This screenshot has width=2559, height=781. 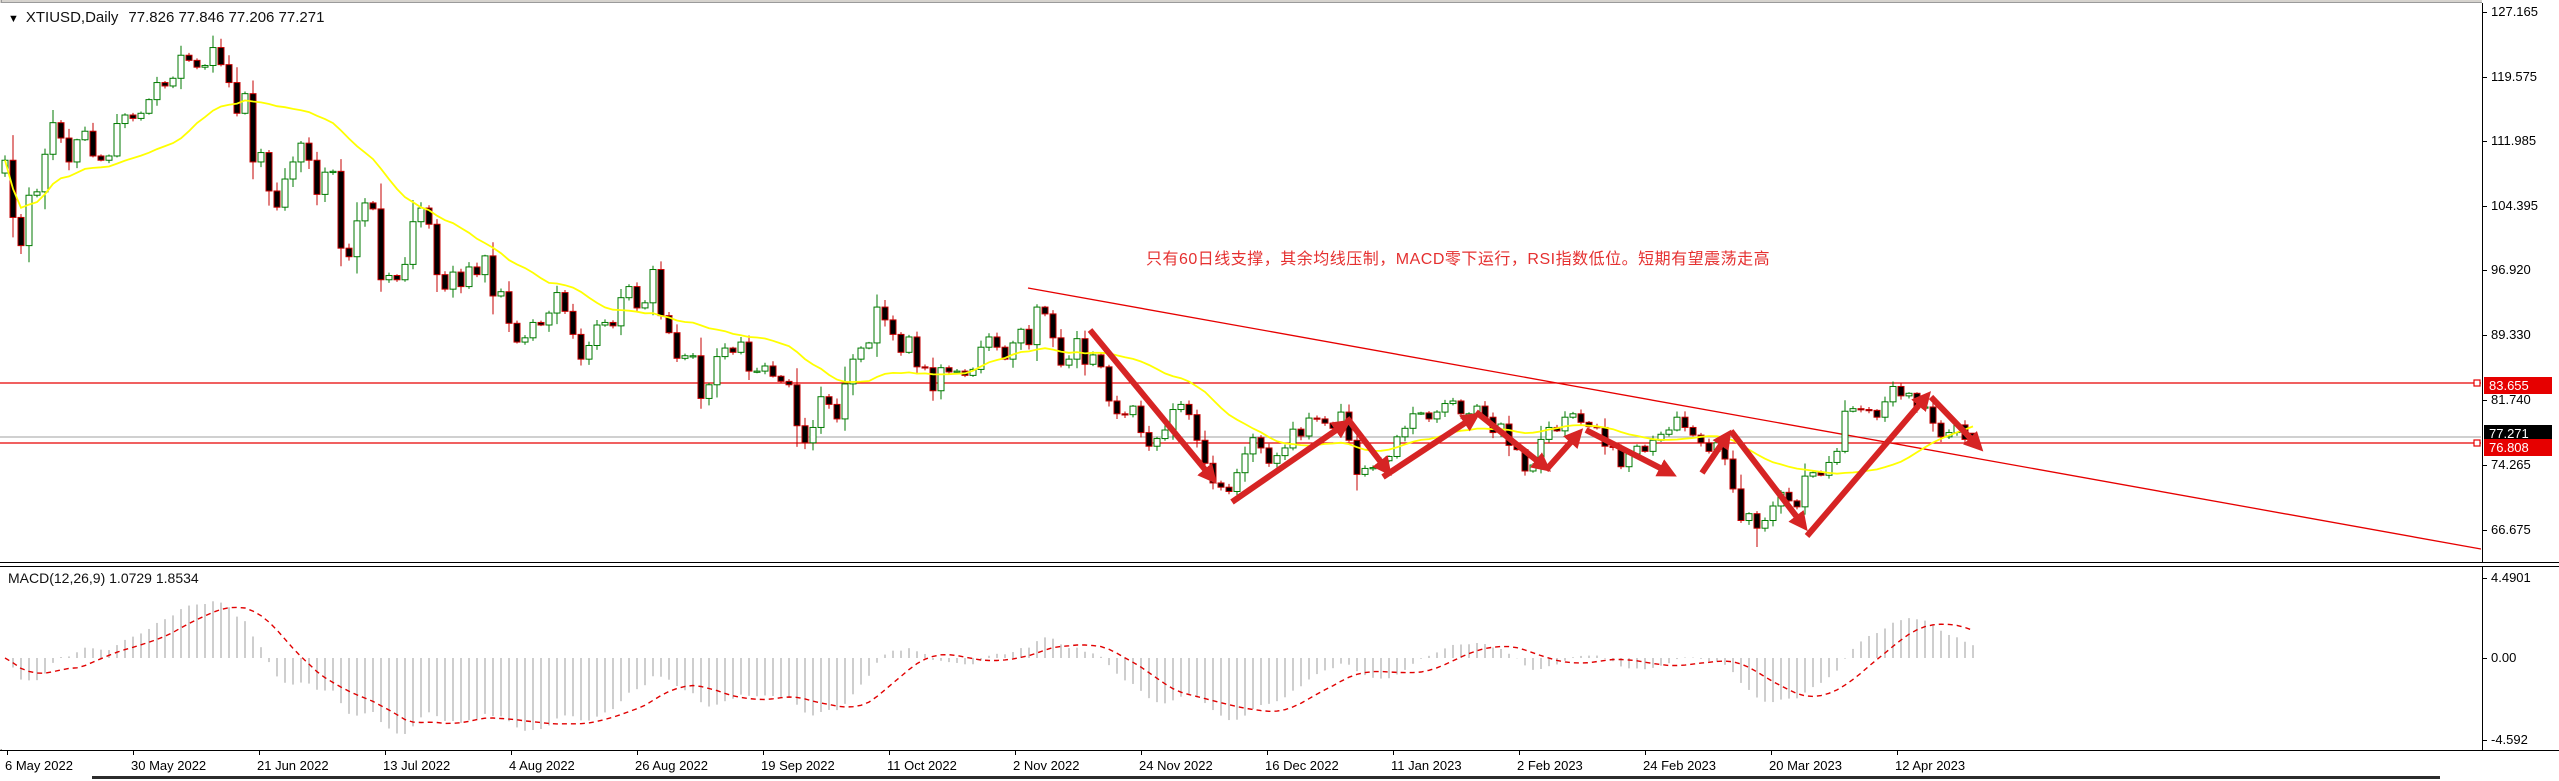 What do you see at coordinates (2511, 529) in the screenshot?
I see `price-axis-label: 66.675` at bounding box center [2511, 529].